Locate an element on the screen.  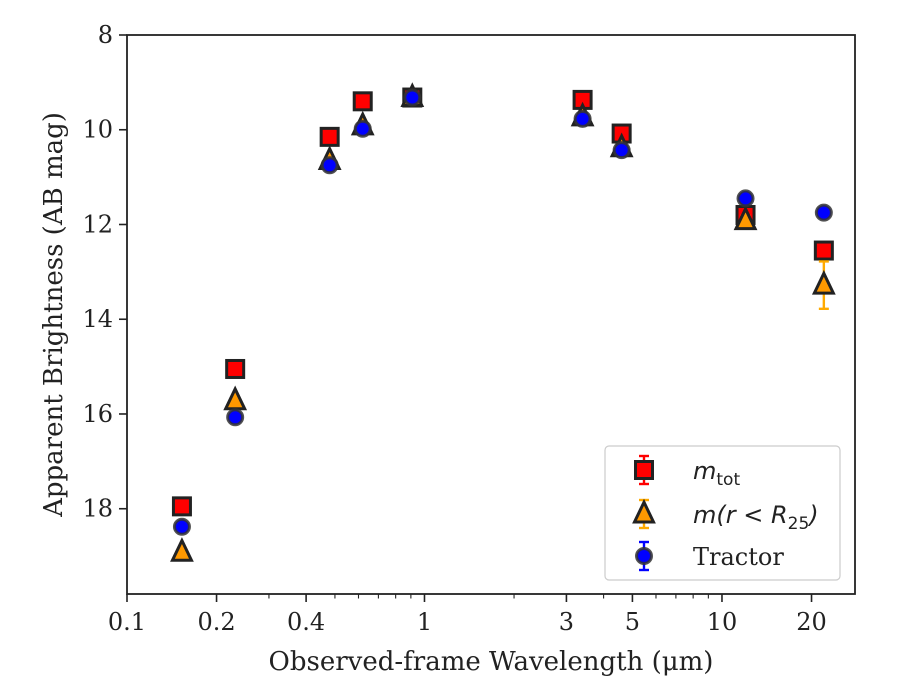
x-tick-label: 1 is located at coordinates (424, 622).